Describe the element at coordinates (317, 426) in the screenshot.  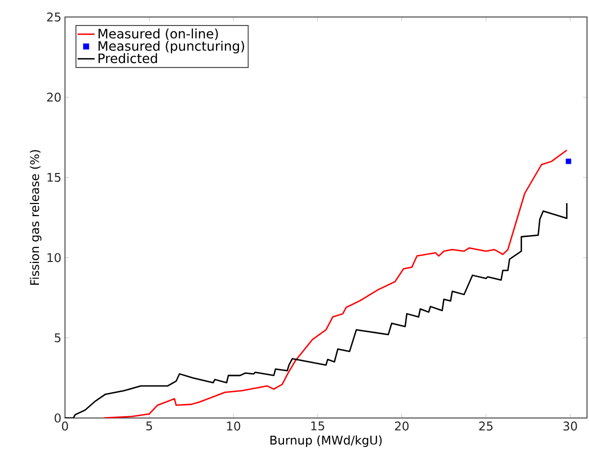
I see `x-tick-label: 15` at that location.